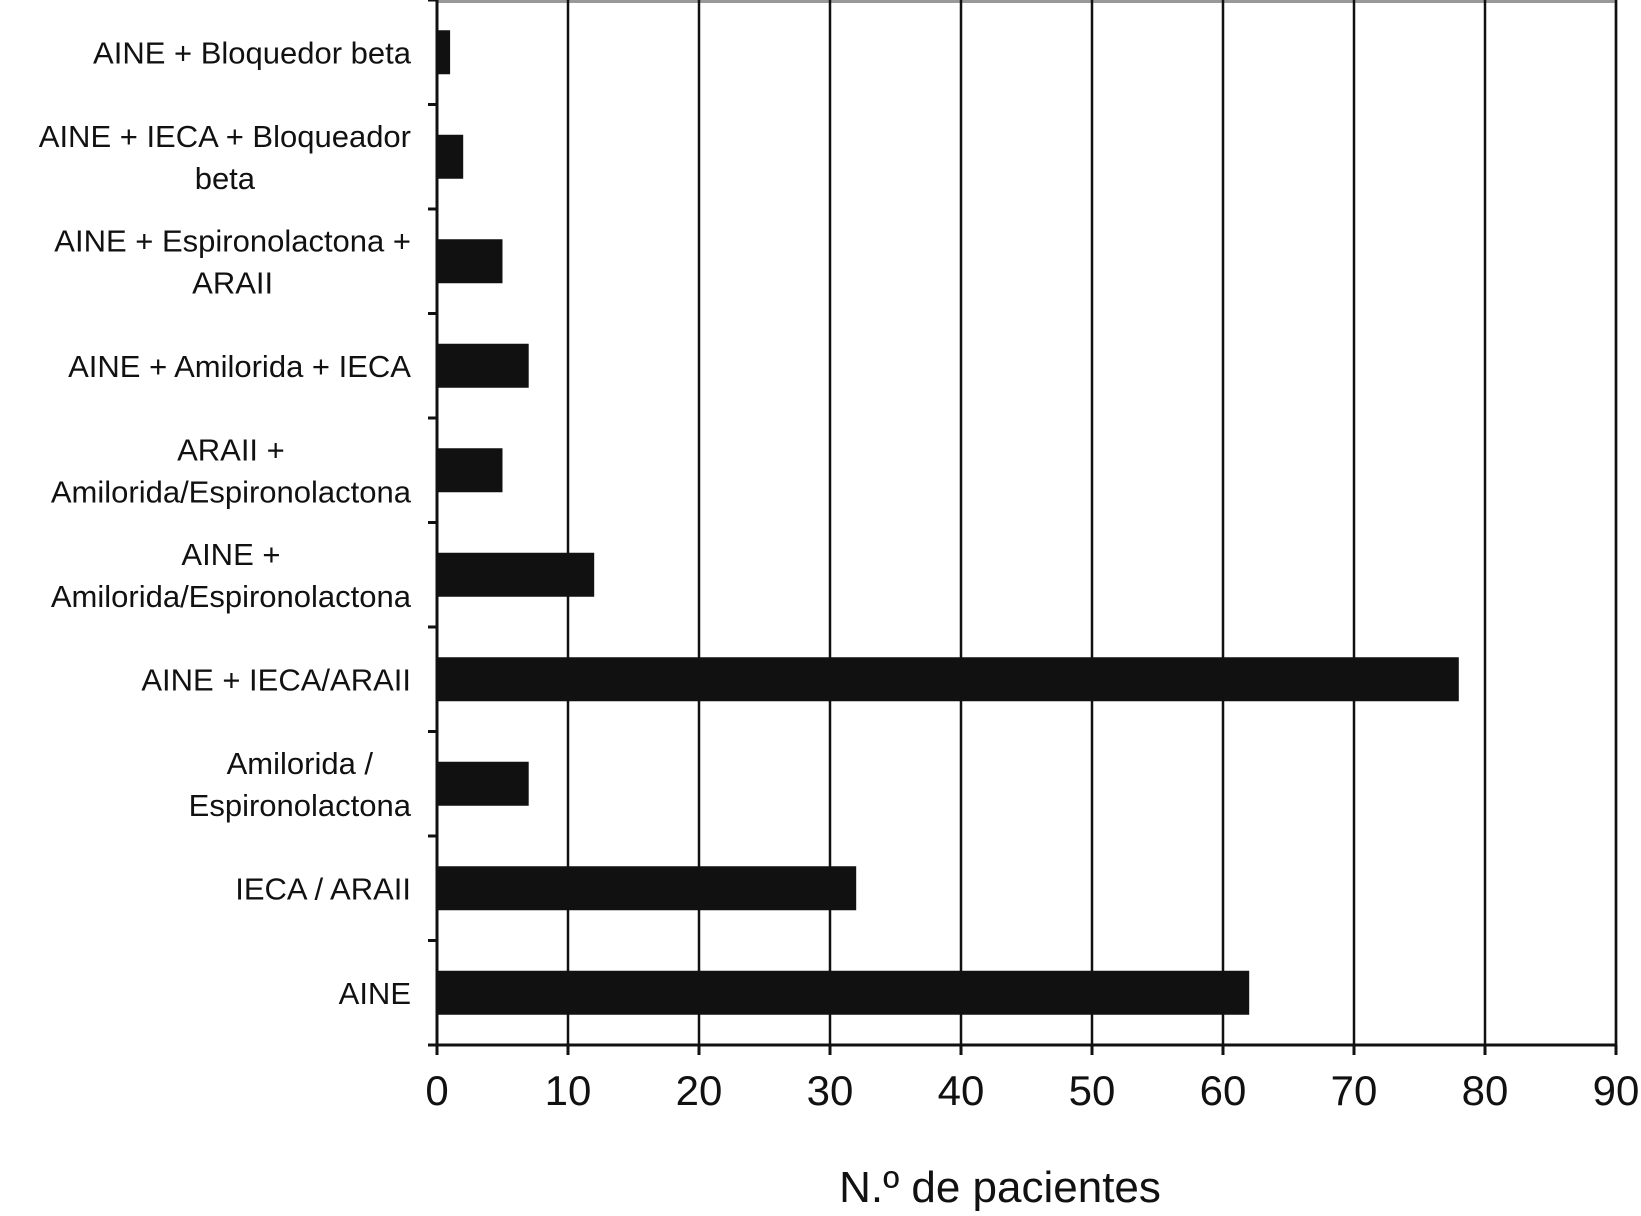  I want to click on category-label-line: IECA / ARAII, so click(323, 888).